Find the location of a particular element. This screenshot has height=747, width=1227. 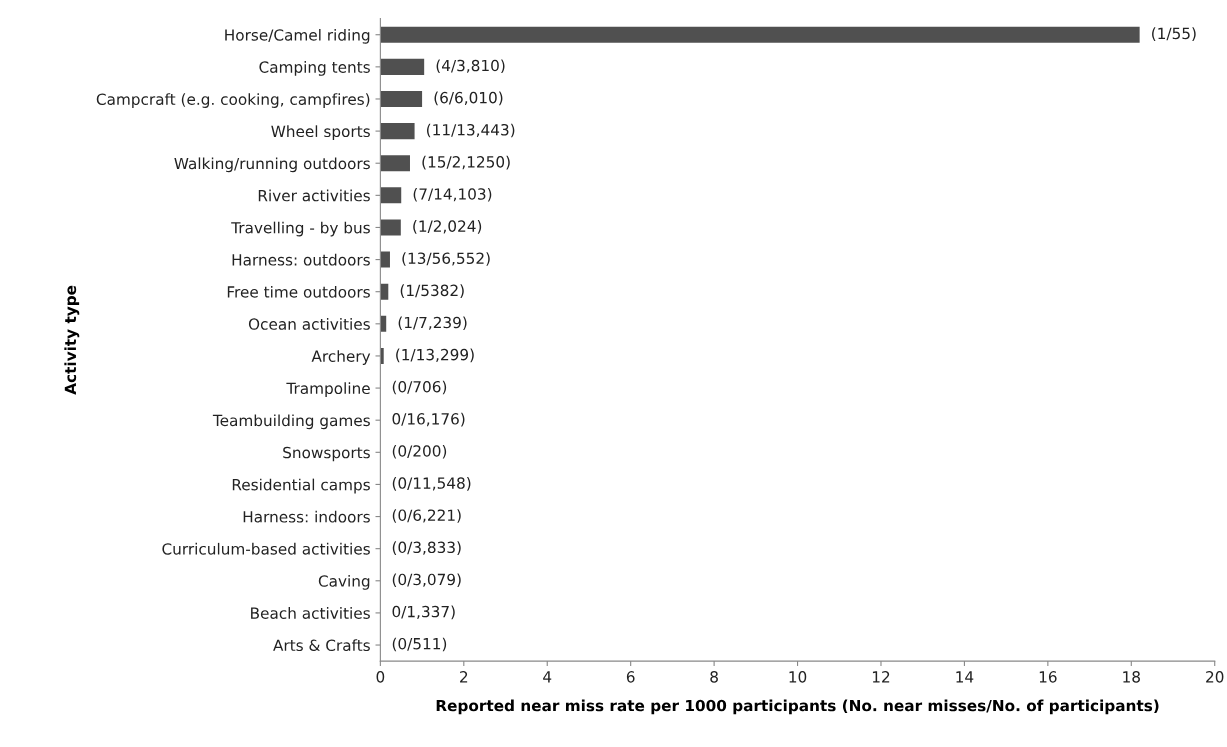

y-tick-label: Arts & Crafts is located at coordinates (321, 645).